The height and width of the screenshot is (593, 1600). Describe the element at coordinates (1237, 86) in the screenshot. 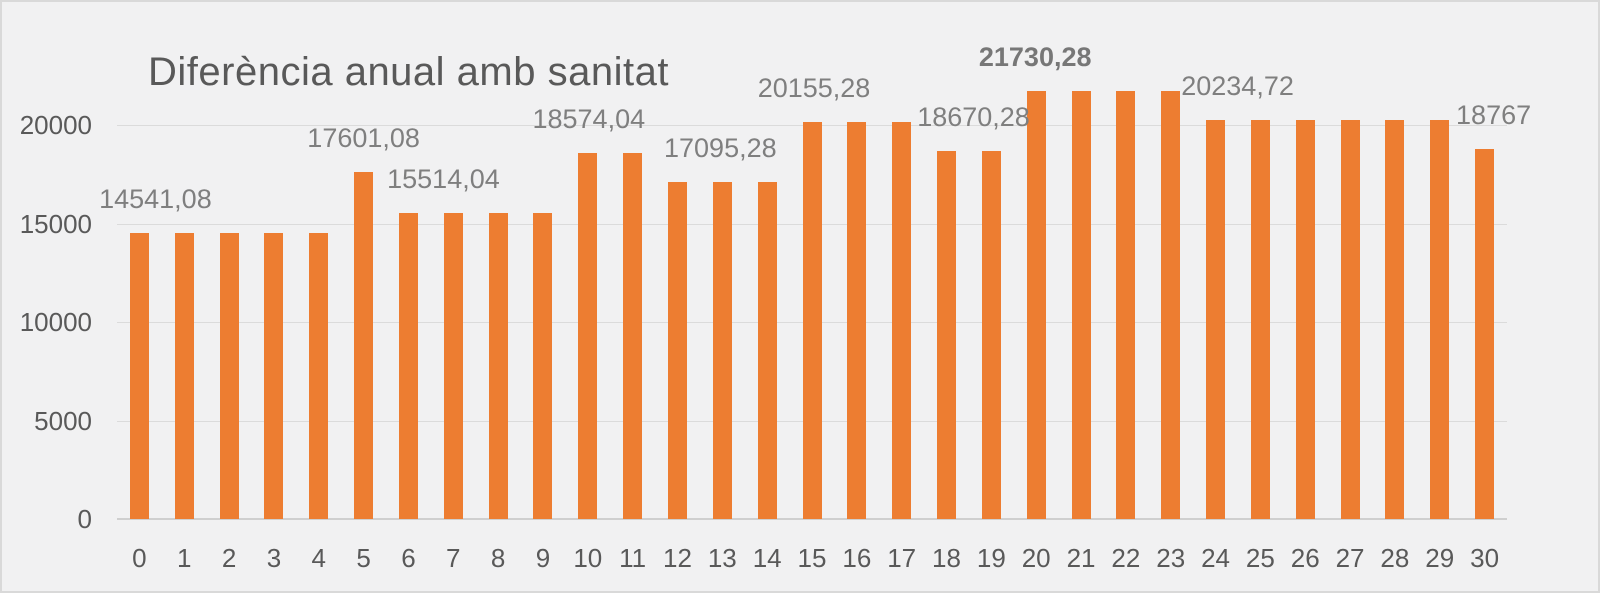

I see `data-label: 20234,72` at that location.